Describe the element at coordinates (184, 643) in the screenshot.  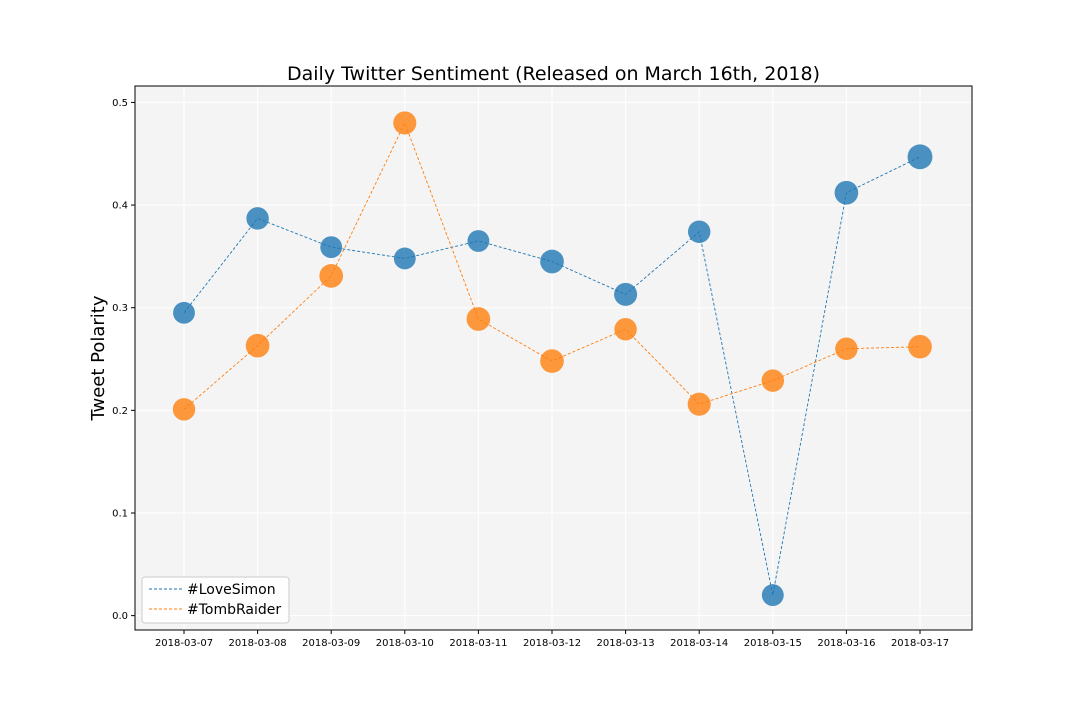
I see `x-tick-label: 2018-03-07` at that location.